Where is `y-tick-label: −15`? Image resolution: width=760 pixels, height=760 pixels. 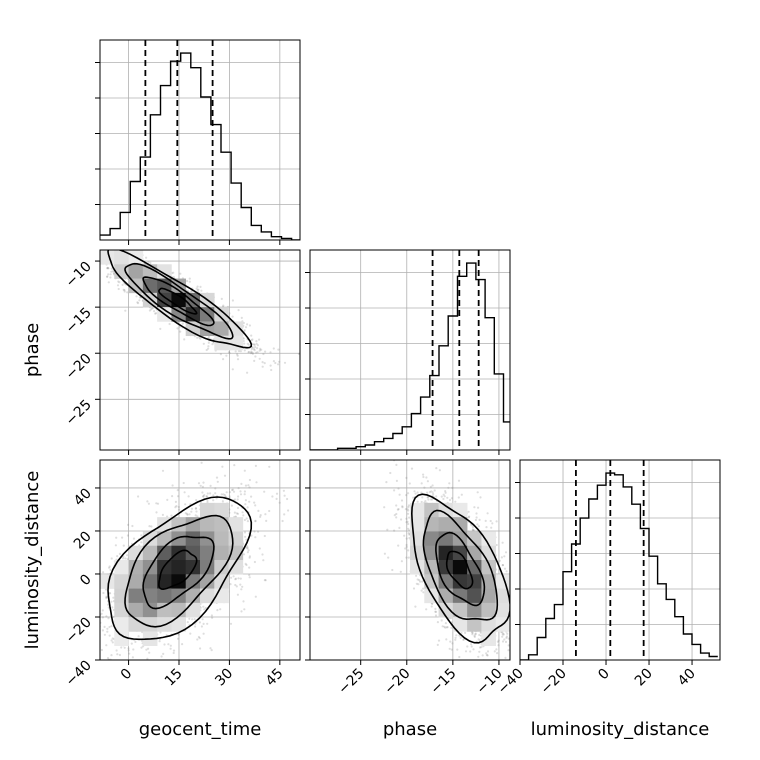 y-tick-label: −15 is located at coordinates (79, 321).